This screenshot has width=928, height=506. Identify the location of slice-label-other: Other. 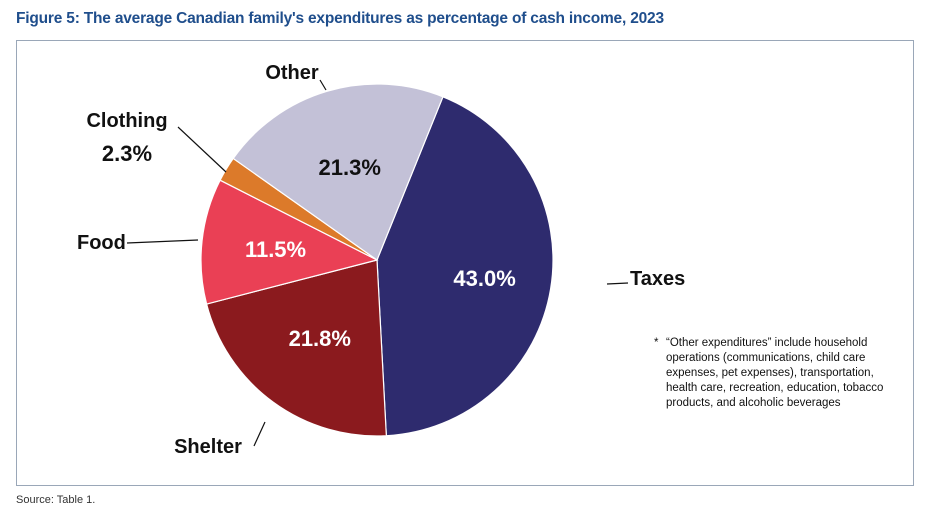
(292, 73).